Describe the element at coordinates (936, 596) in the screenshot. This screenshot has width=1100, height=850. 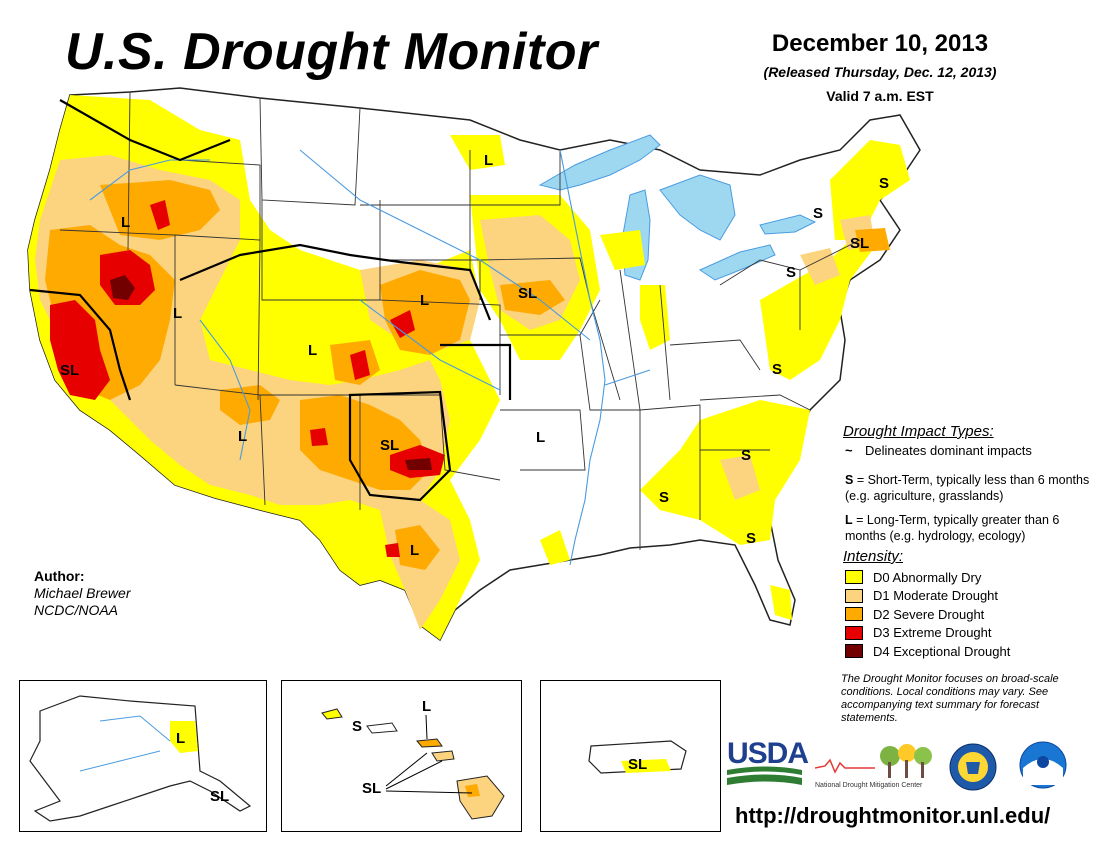
I see `legend-label: D1 Moderate Drought` at that location.